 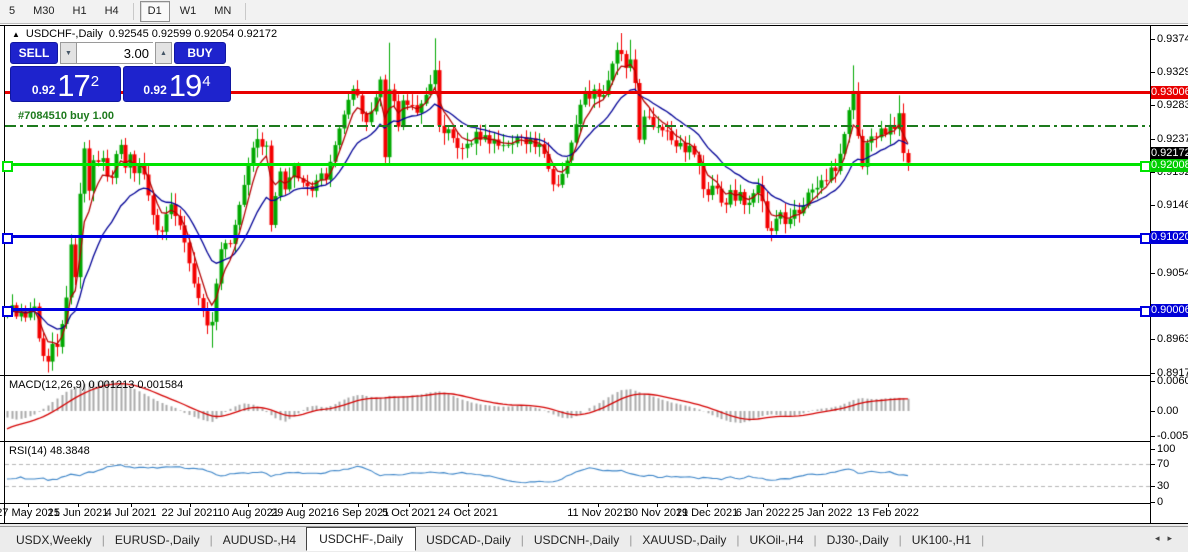 I want to click on time-tick-label: 15 Jun 2021, so click(x=78, y=513).